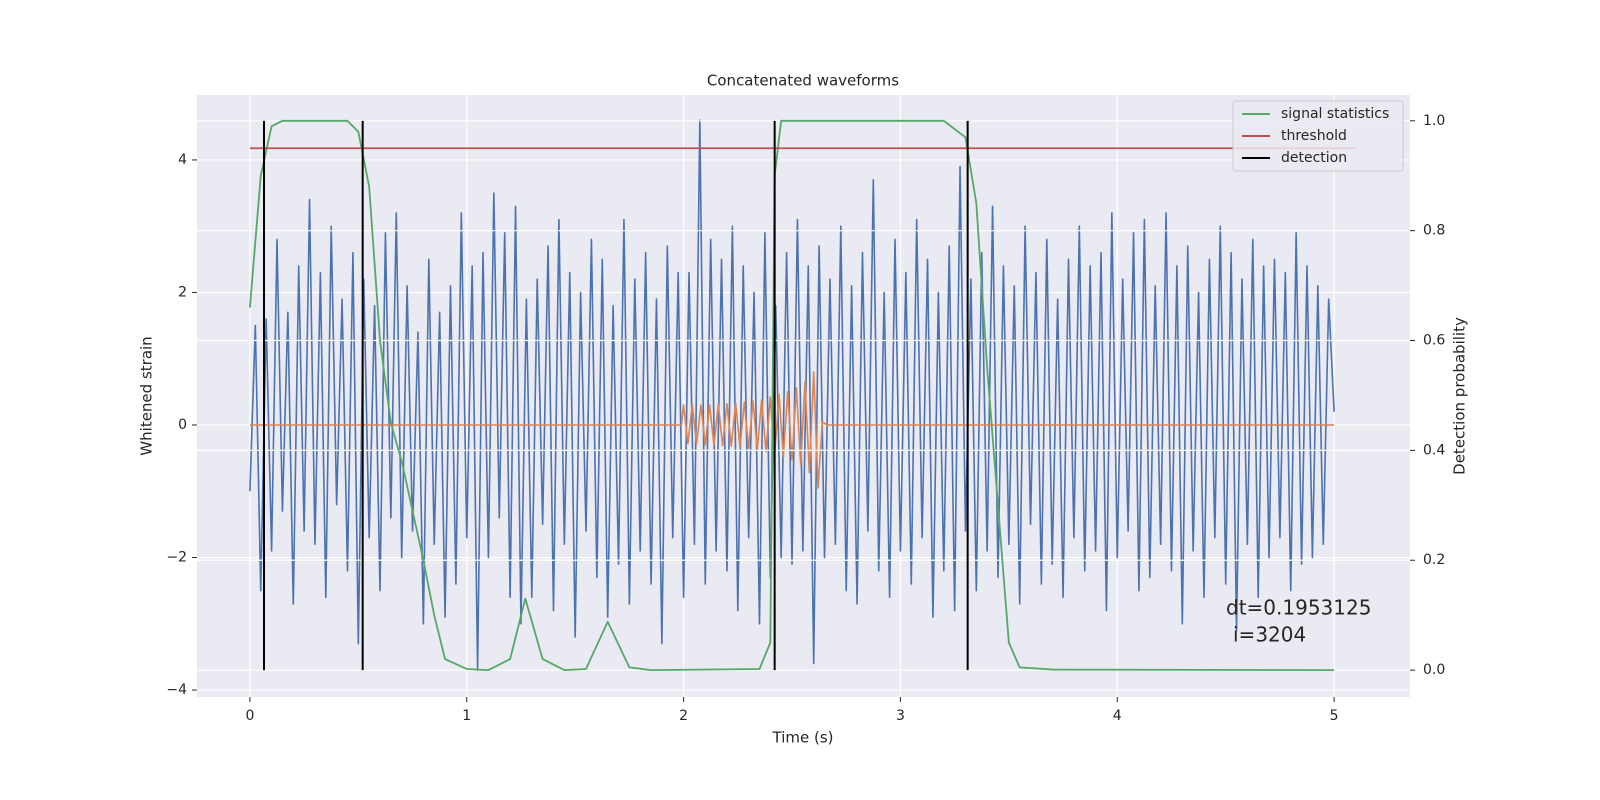  Describe the element at coordinates (1434, 670) in the screenshot. I see `y2-tick-label: 0.0` at that location.